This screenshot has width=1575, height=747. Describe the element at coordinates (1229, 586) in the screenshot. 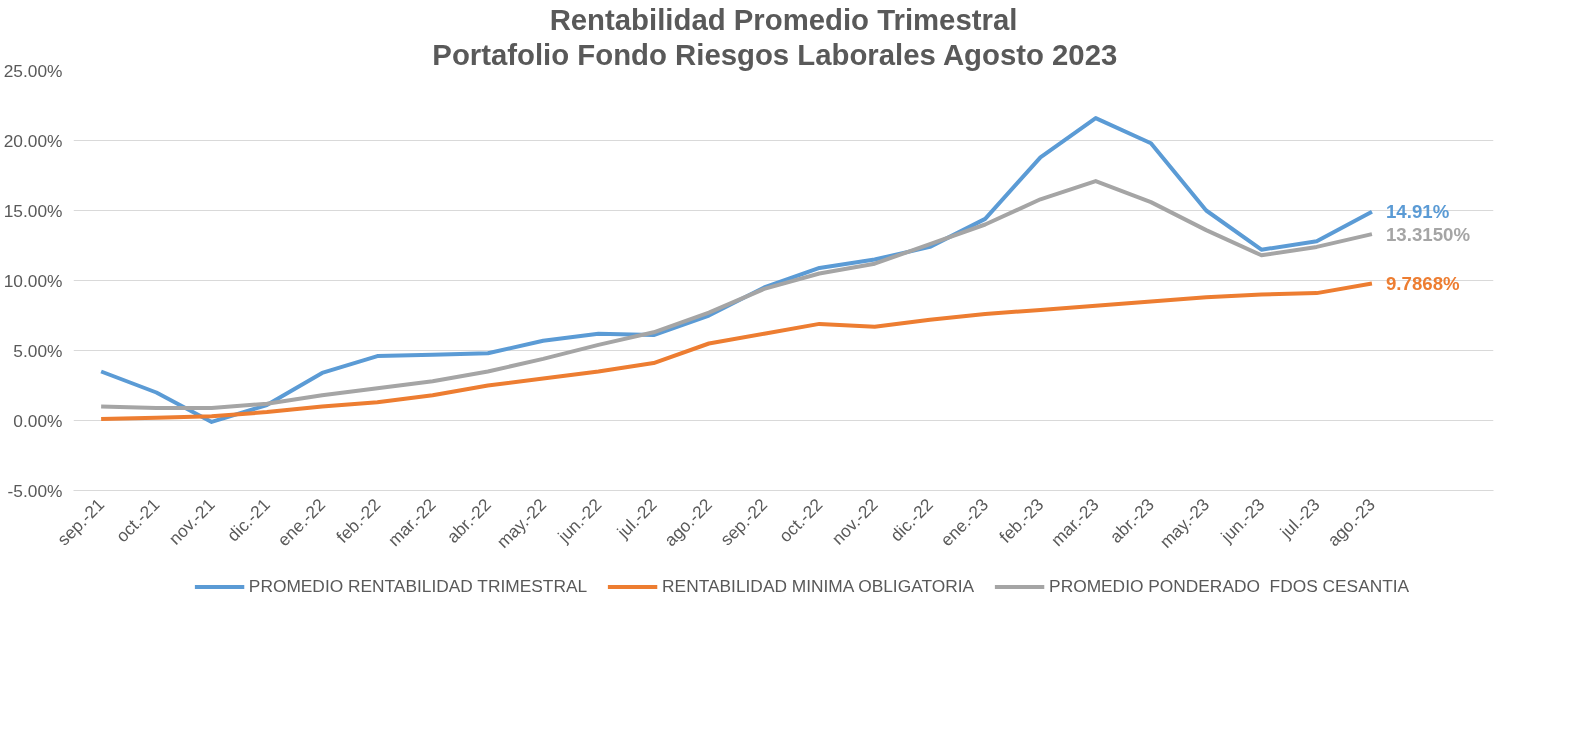

I see `legend-label: PROMEDIO PONDERADO FDOS CESANTIA` at that location.